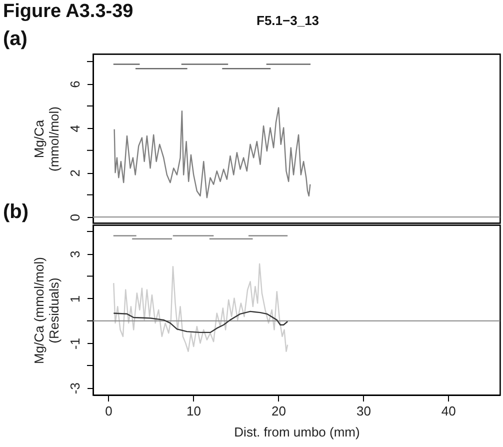 This screenshot has width=503, height=447. Describe the element at coordinates (75, 173) in the screenshot. I see `y-tick-label: 2` at that location.